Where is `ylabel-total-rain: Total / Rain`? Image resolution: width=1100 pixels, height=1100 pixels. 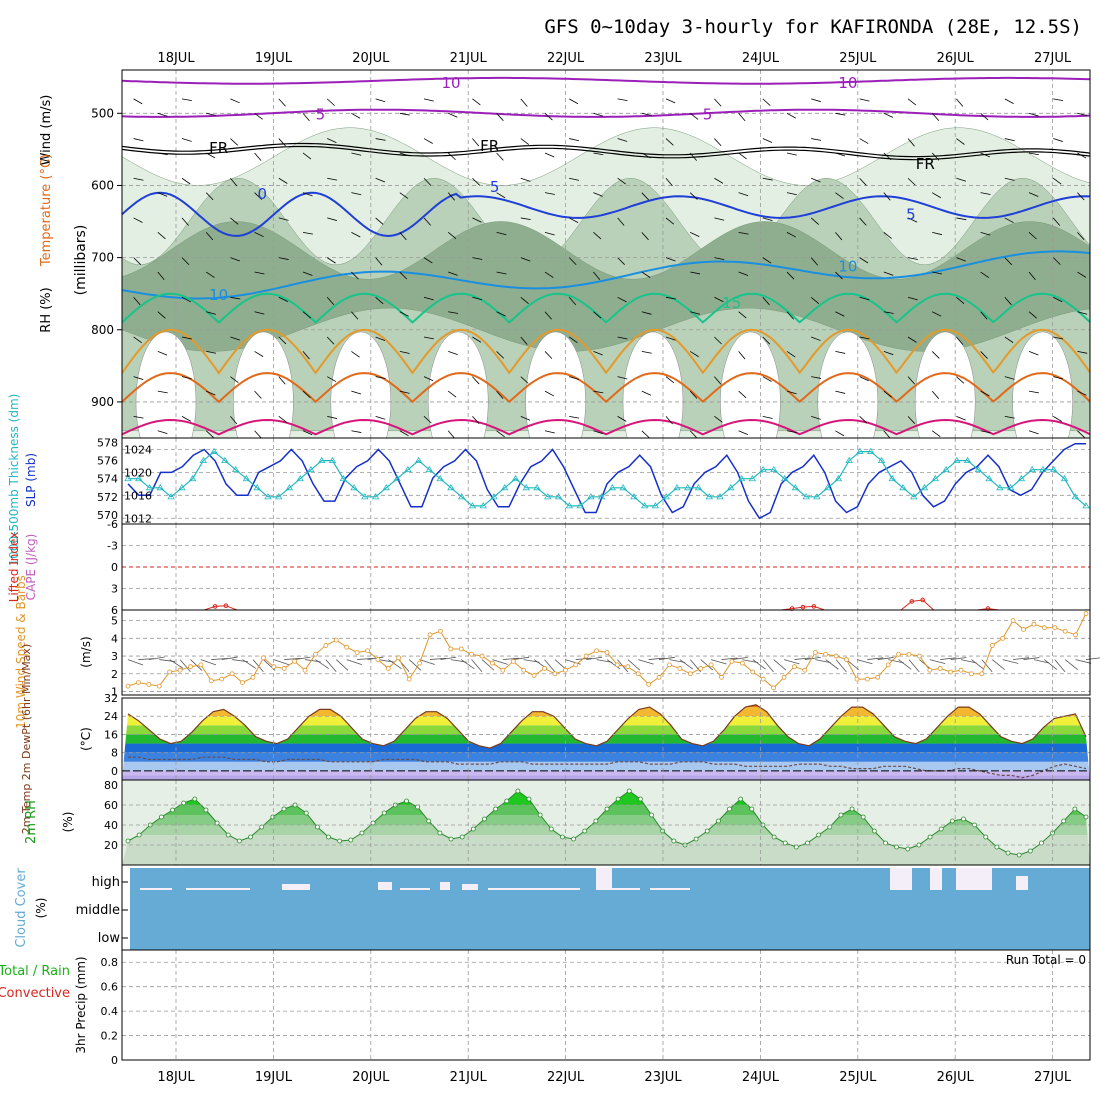
ylabel-total-rain: Total / Rain is located at coordinates (35, 971).